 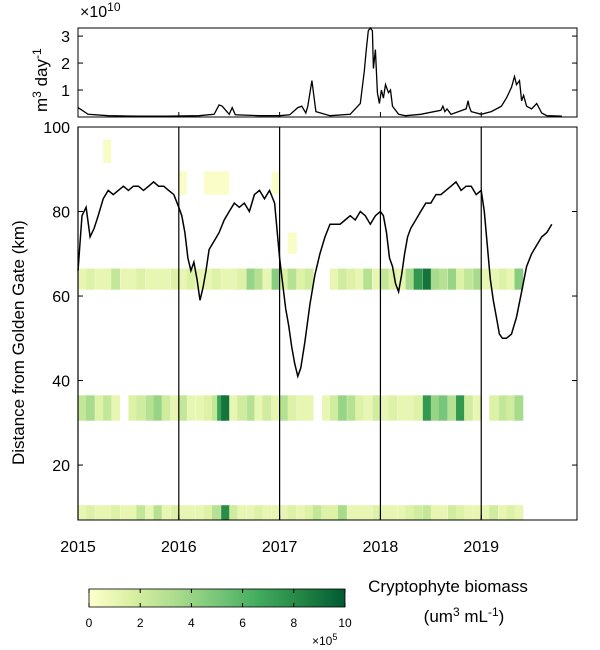 I want to click on biomass-x-tick-label: 2015, so click(x=78, y=547).